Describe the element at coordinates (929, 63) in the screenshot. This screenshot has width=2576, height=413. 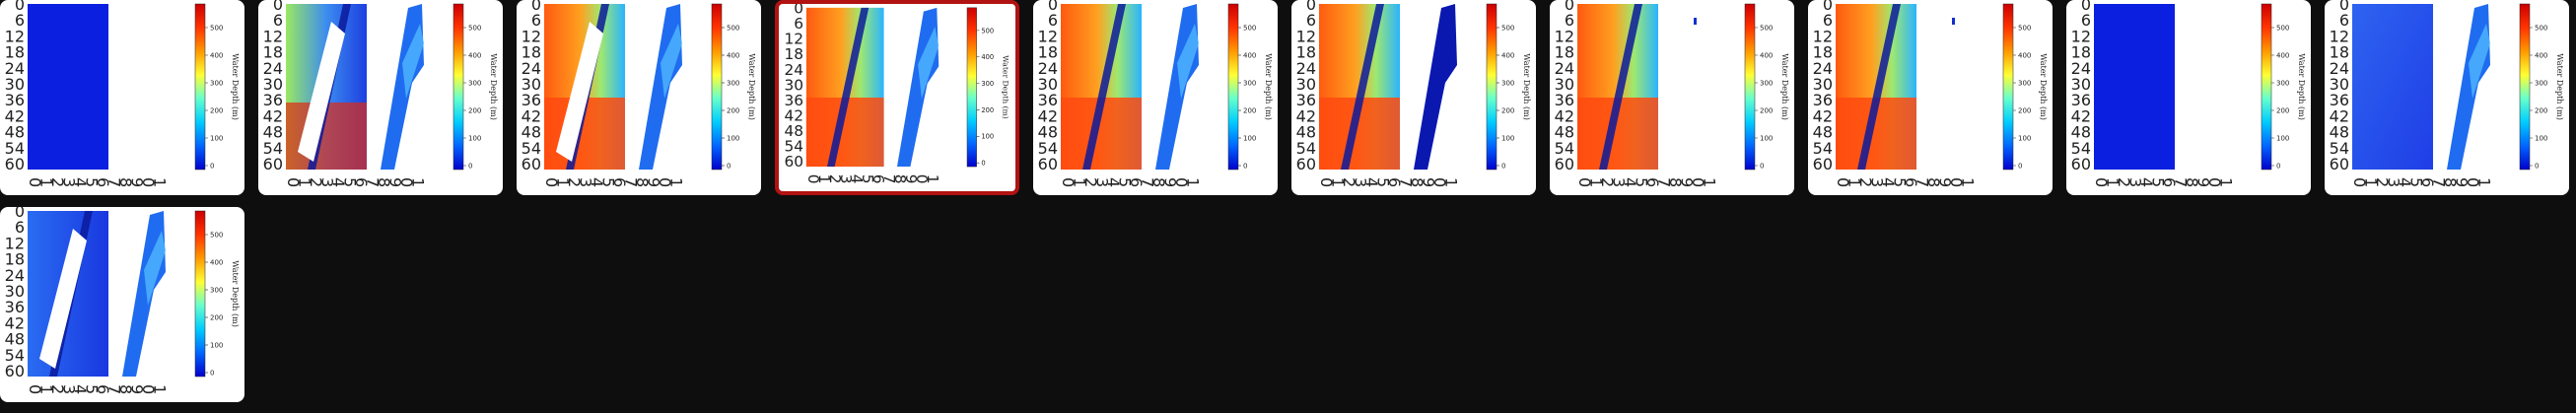
I see `heatmap-right-highlight` at that location.